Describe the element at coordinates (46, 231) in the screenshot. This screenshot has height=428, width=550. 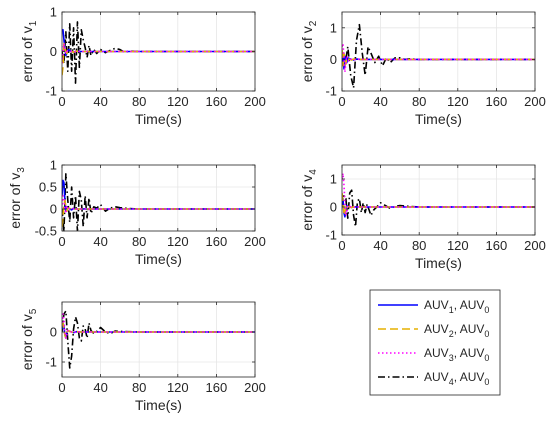
I see `y-tick-label: -0.5` at that location.